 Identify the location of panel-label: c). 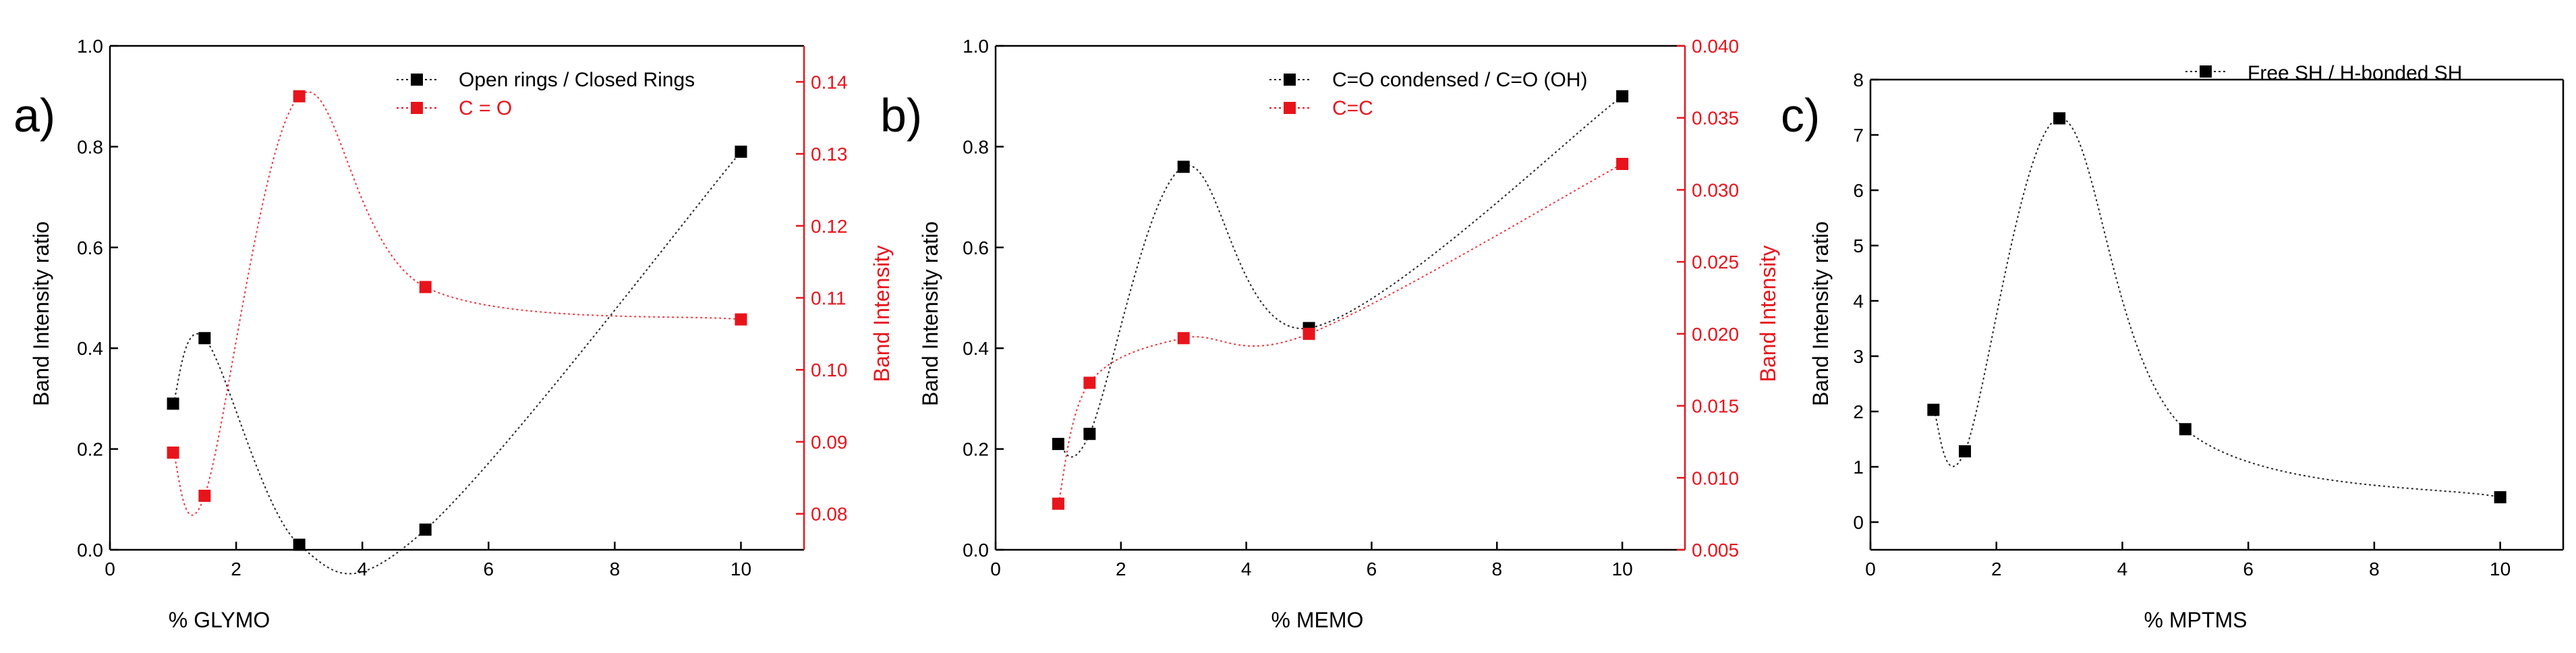
(1800, 115).